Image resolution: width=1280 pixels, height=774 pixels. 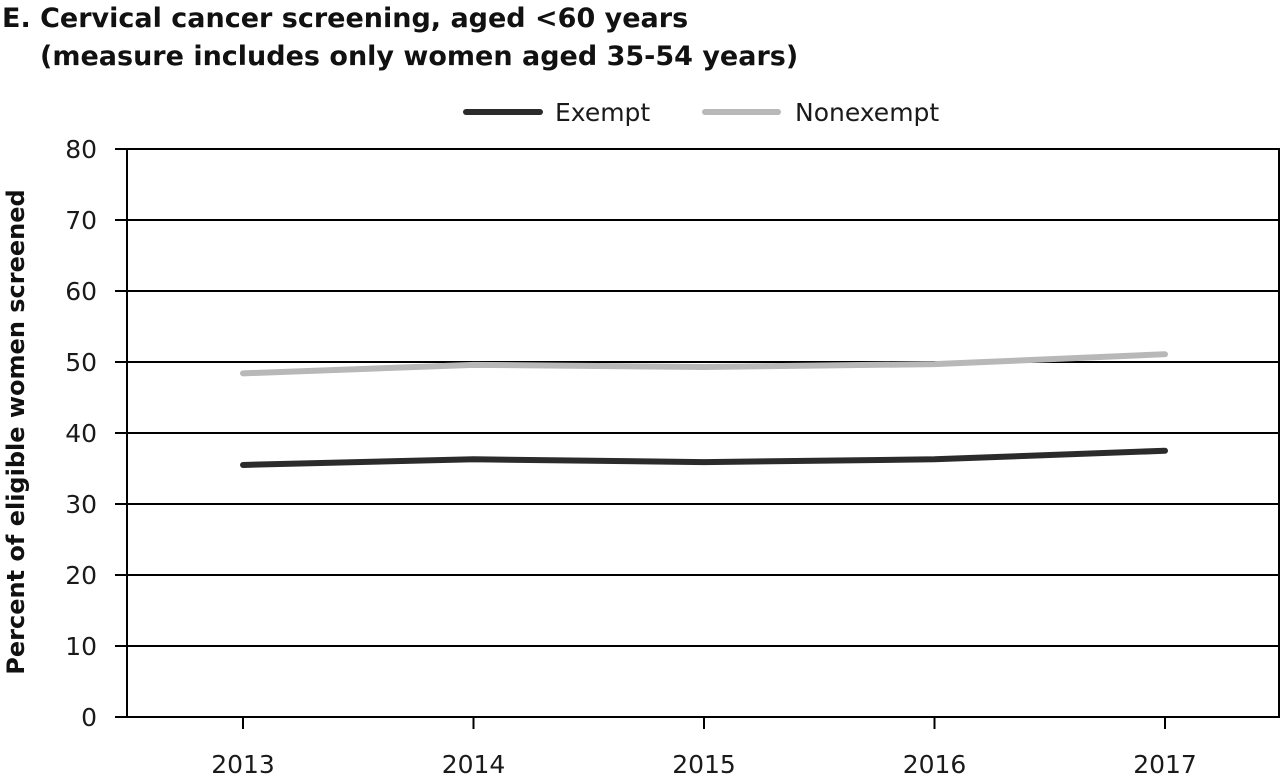 What do you see at coordinates (704, 409) in the screenshot?
I see `series-lines` at bounding box center [704, 409].